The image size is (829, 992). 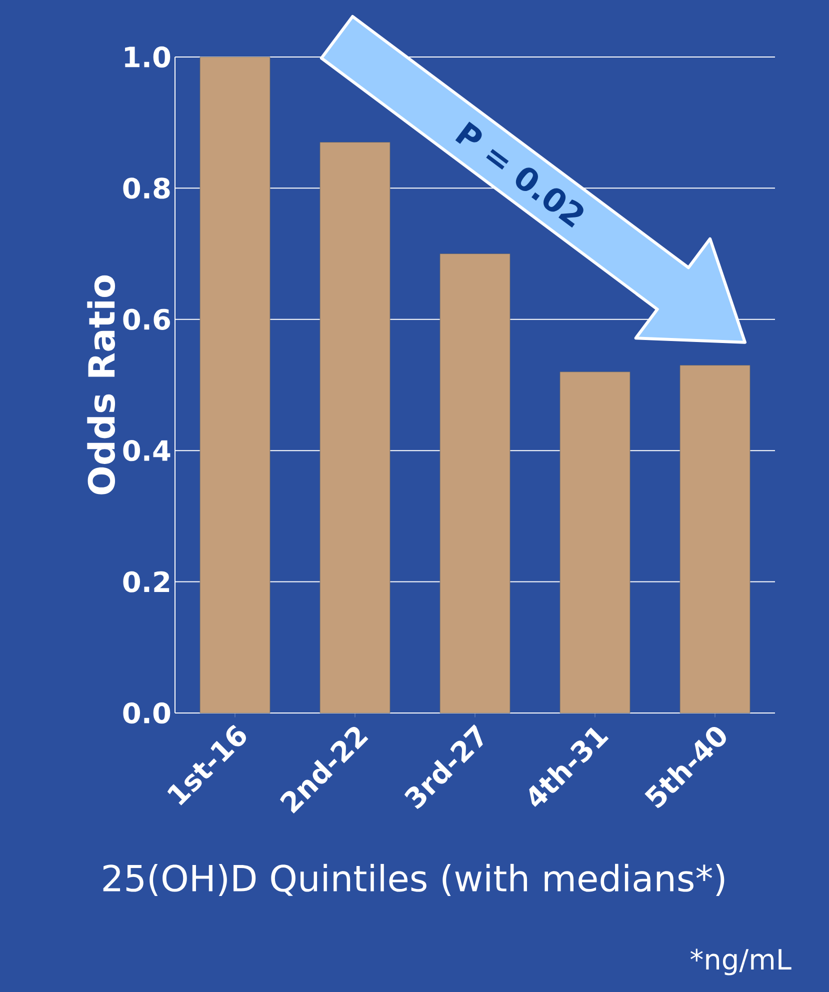 I want to click on y-tick-label: 0.2, so click(x=146, y=581).